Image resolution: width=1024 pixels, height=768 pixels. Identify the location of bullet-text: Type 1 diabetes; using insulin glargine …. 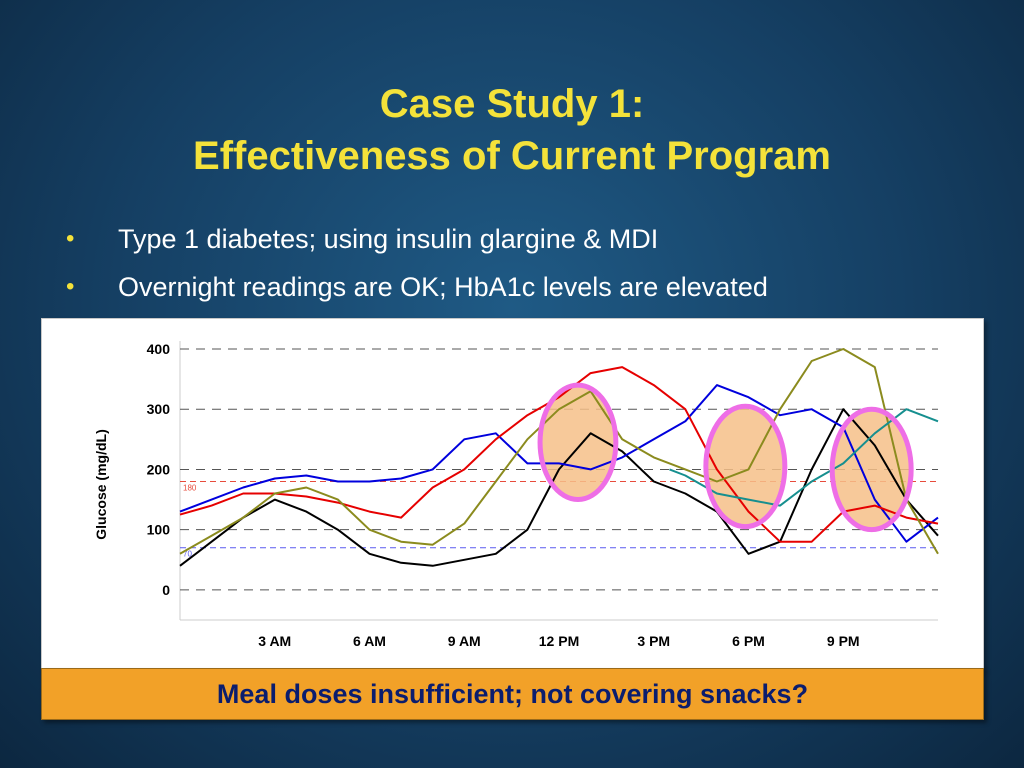
(388, 239).